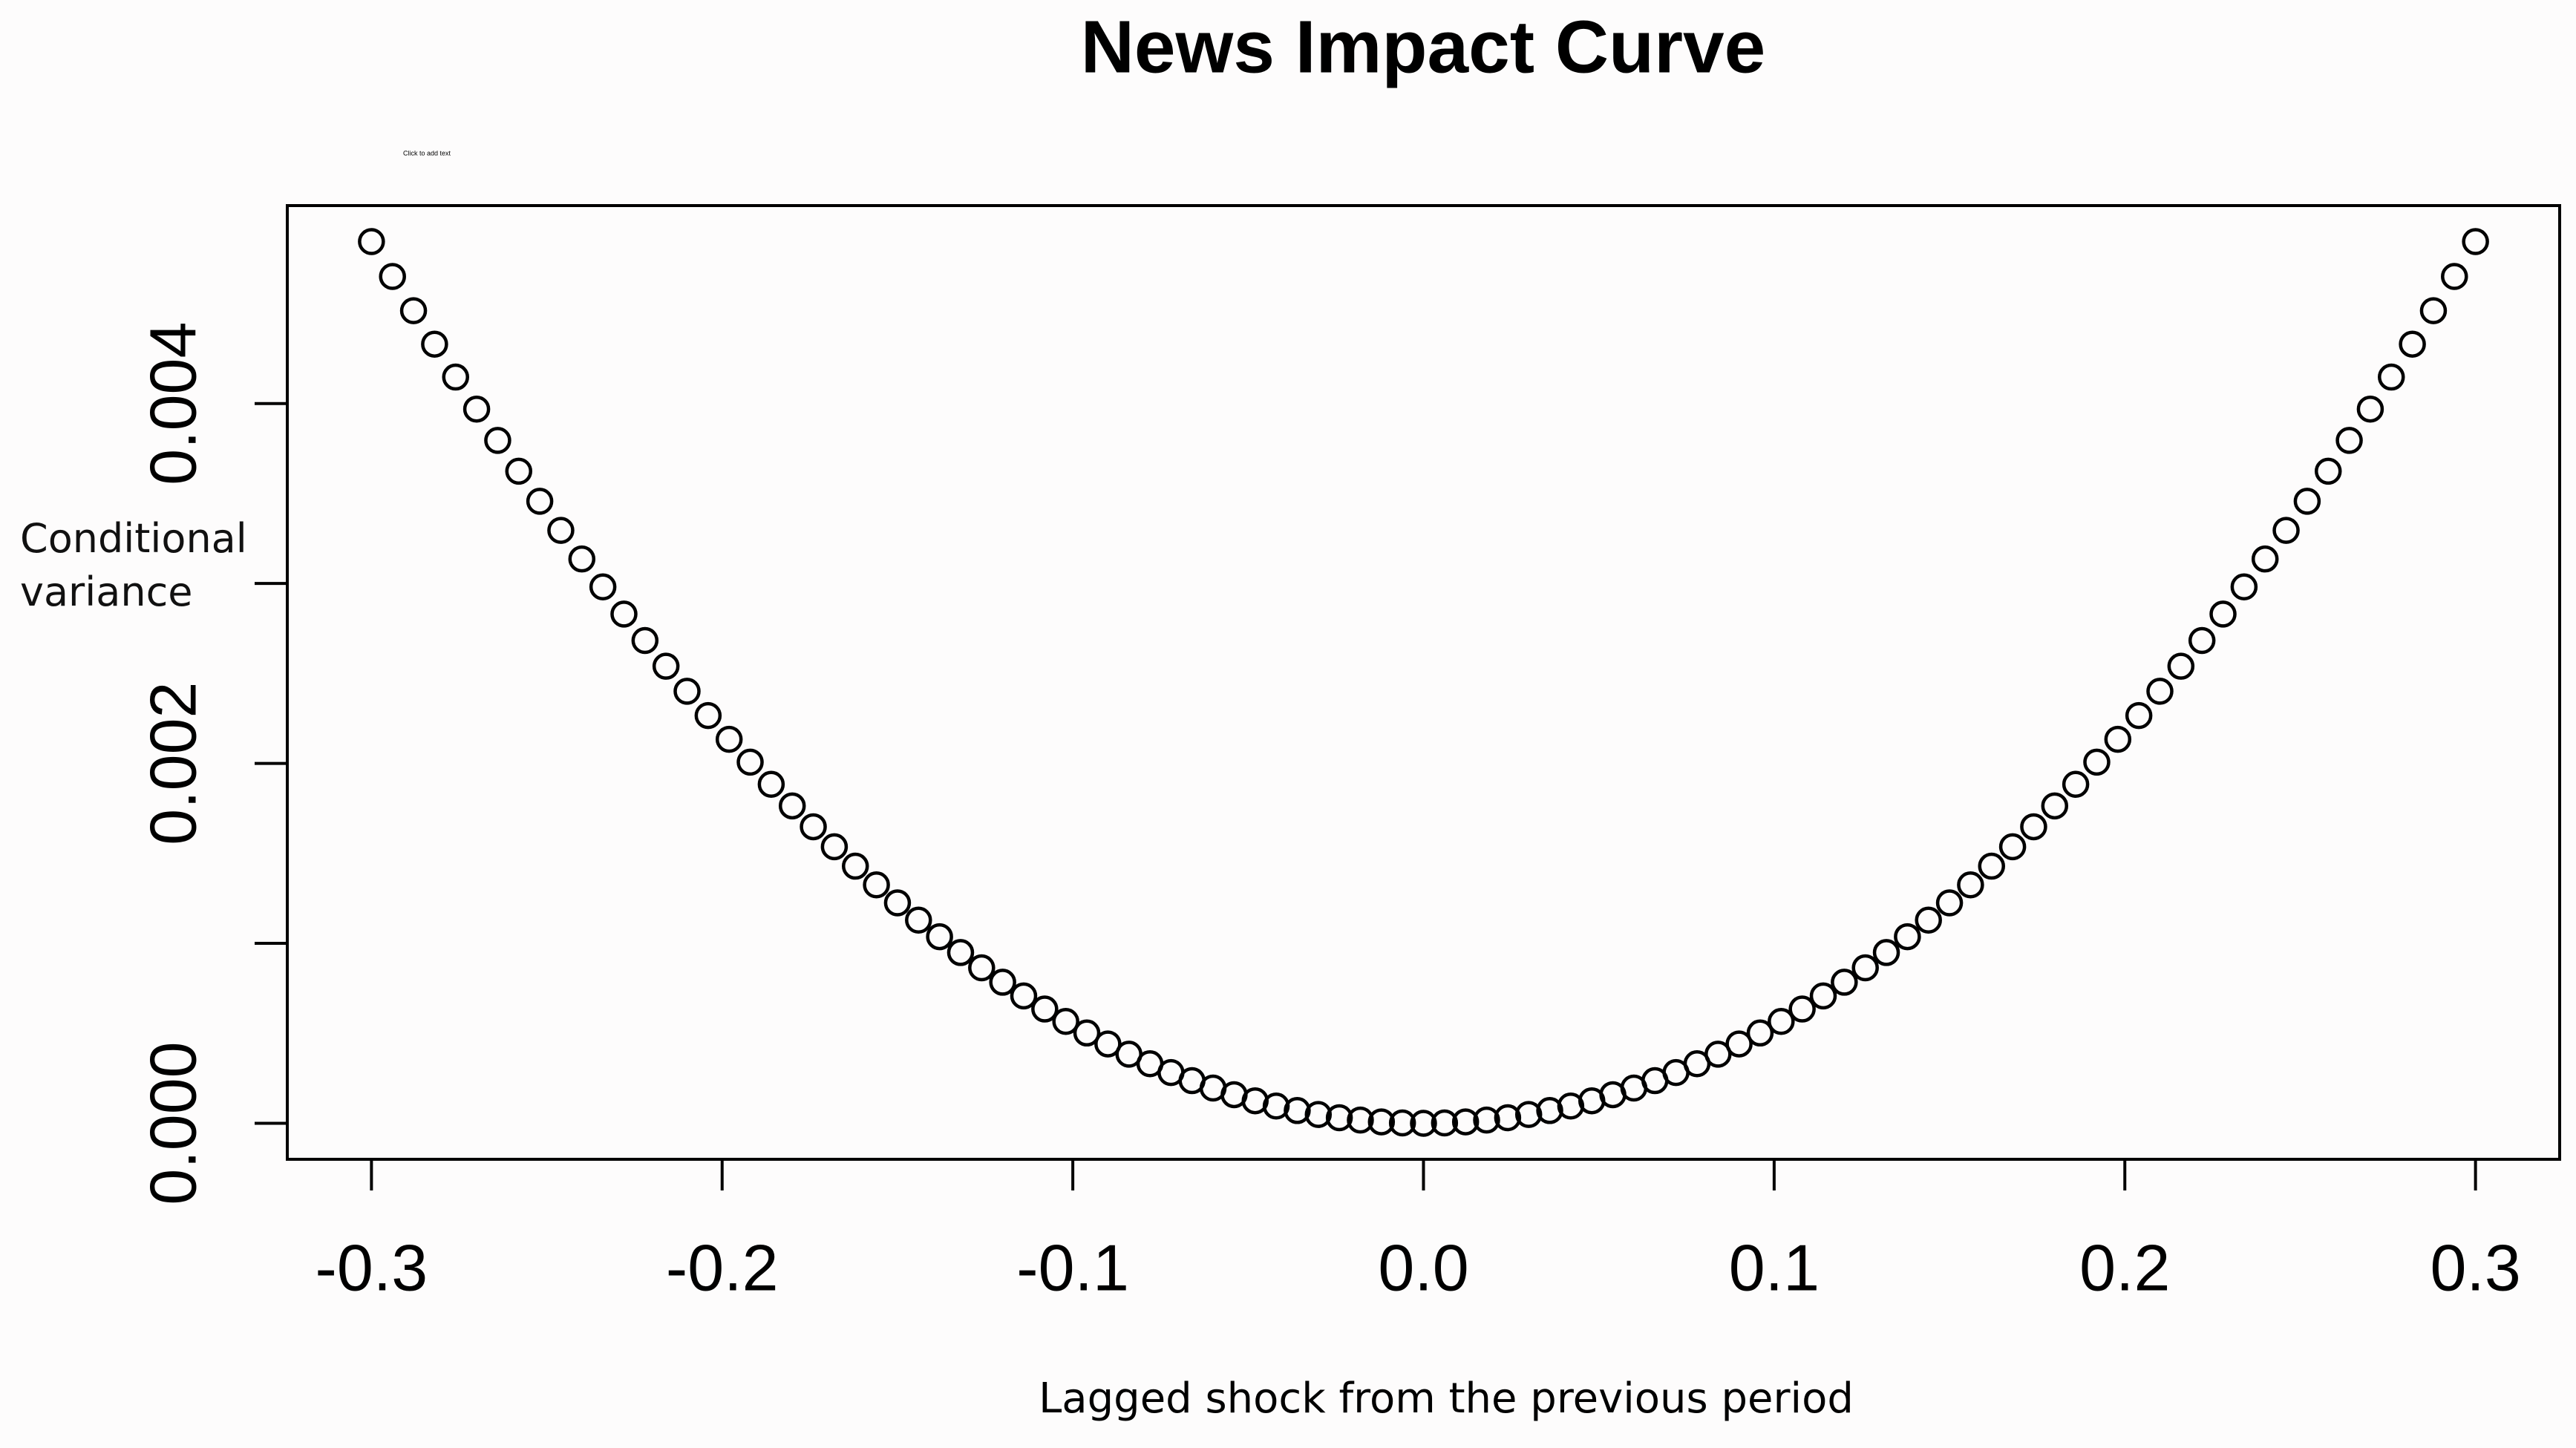 The width and height of the screenshot is (2576, 1448). Describe the element at coordinates (372, 1267) in the screenshot. I see `x-tick-label: -0.3` at that location.